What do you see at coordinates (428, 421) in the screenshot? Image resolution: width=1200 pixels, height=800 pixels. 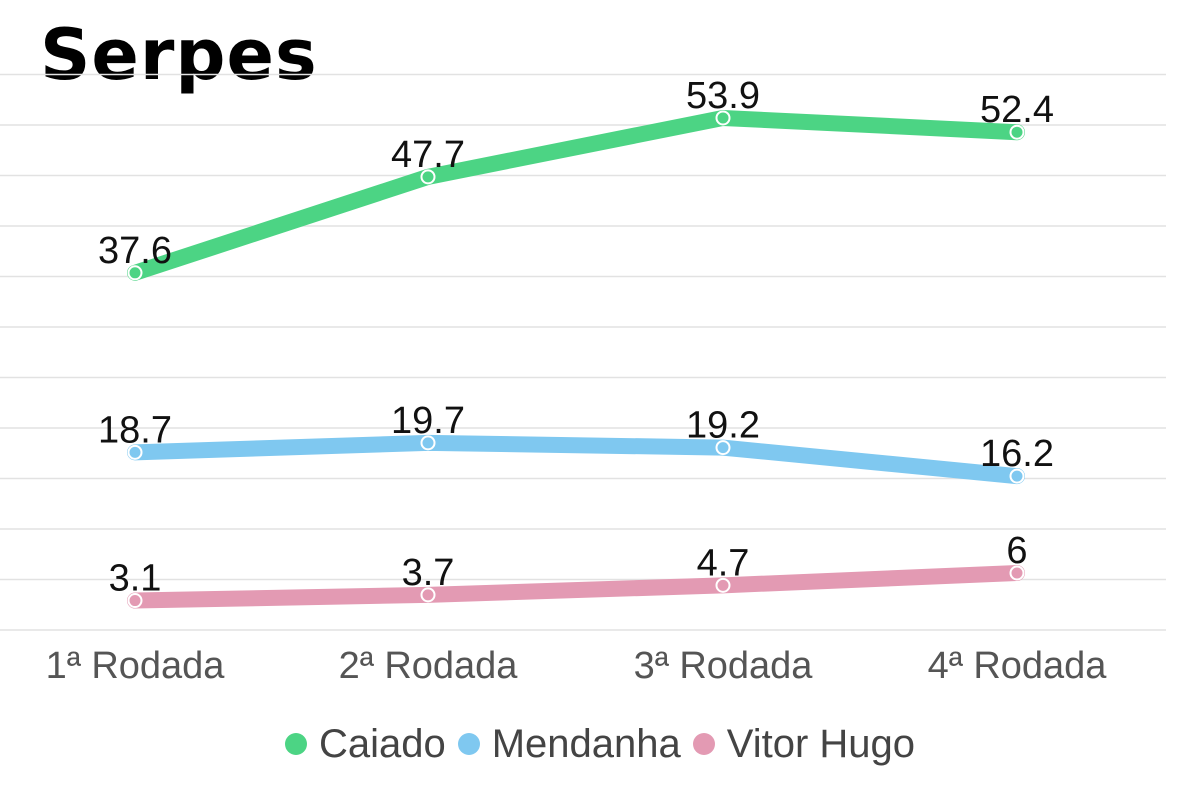 I see `data-label: 19.7` at bounding box center [428, 421].